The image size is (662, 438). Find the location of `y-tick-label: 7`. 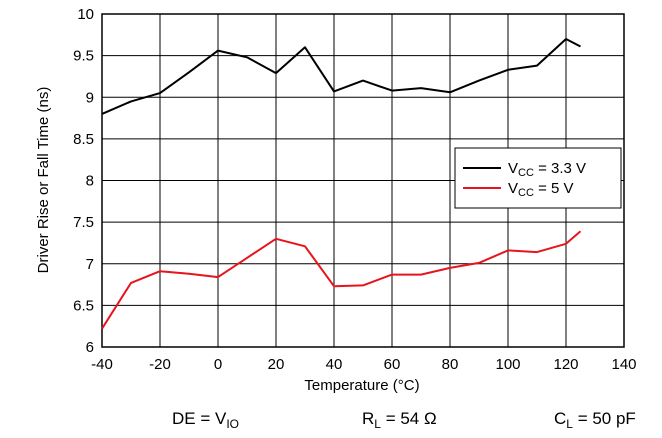

y-tick-label: 7 is located at coordinates (90, 264).